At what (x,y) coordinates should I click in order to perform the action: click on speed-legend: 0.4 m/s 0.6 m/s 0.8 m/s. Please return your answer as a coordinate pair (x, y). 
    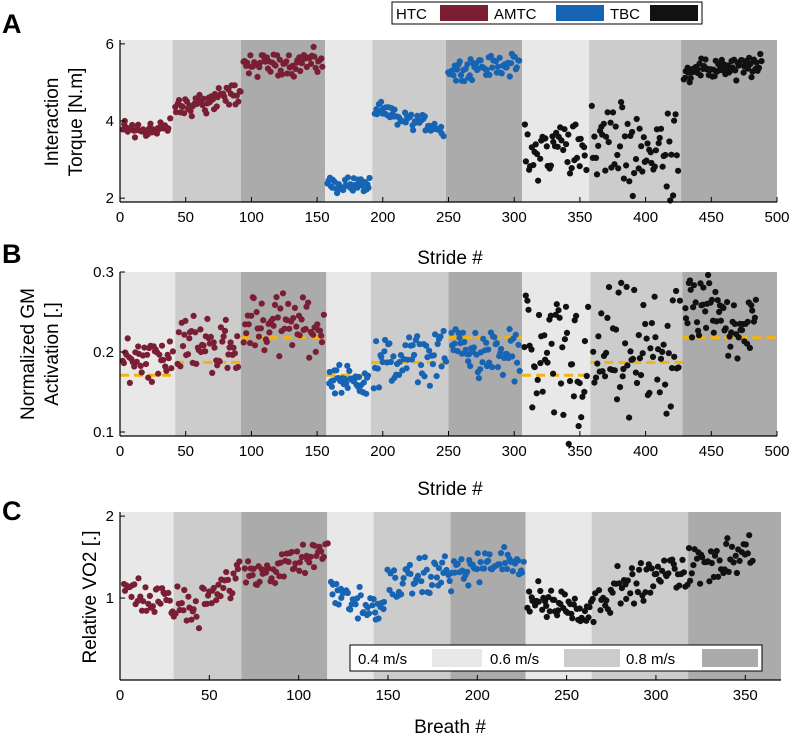
    Looking at the image, I should click on (556, 658).